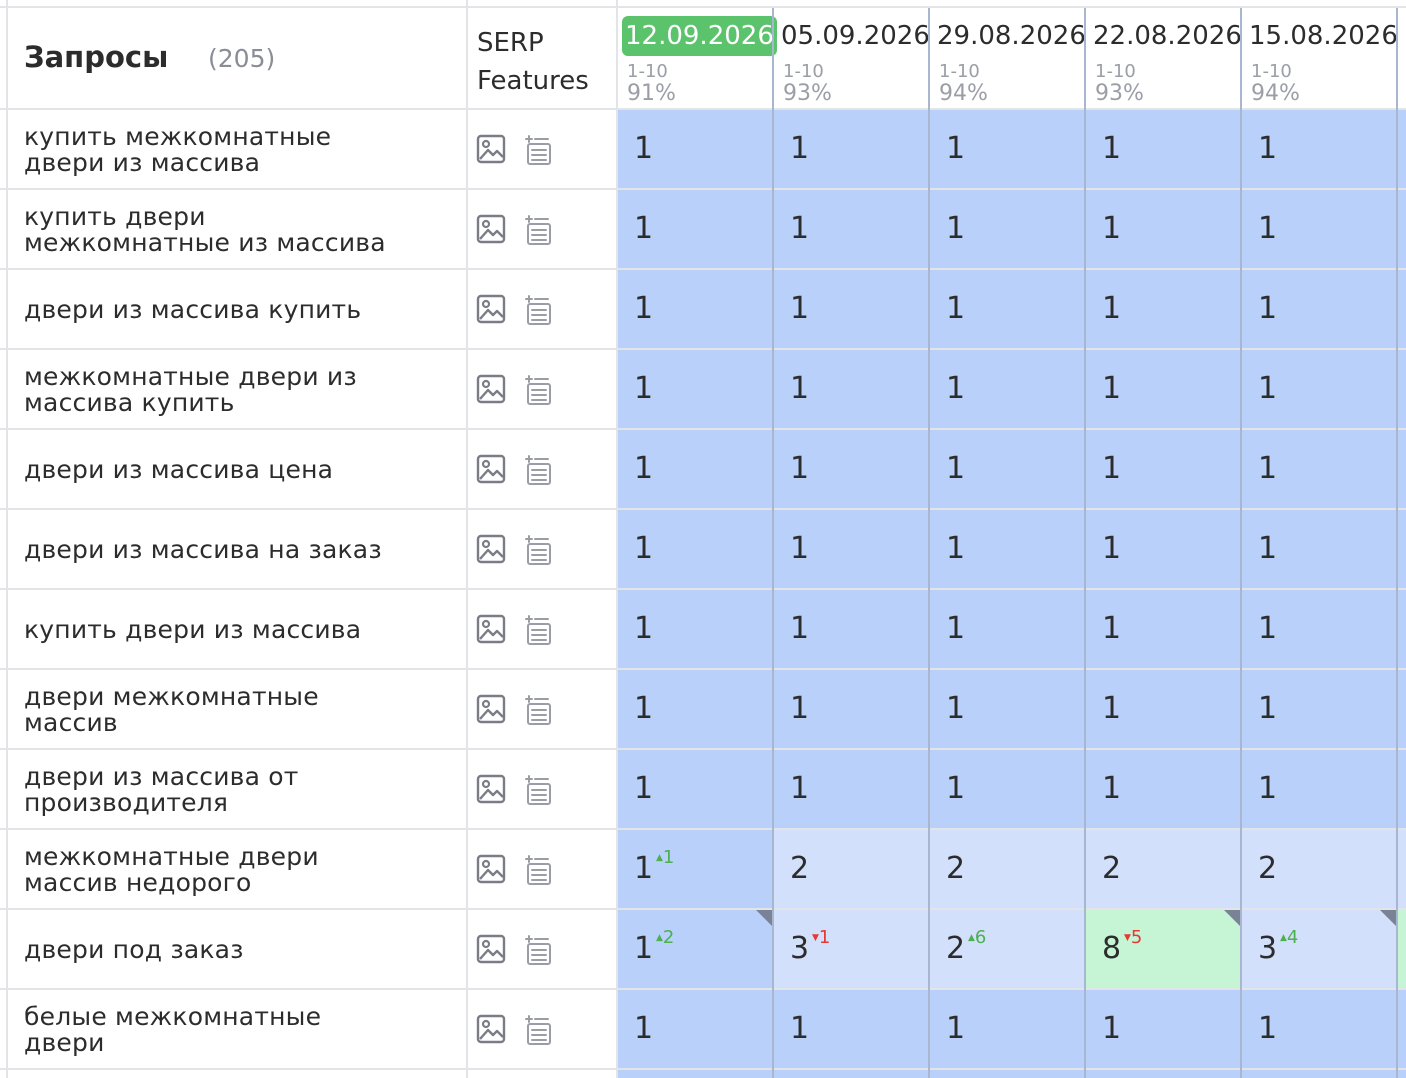 Image resolution: width=1406 pixels, height=1078 pixels. I want to click on position-cell: 1 ▲2, so click(695, 949).